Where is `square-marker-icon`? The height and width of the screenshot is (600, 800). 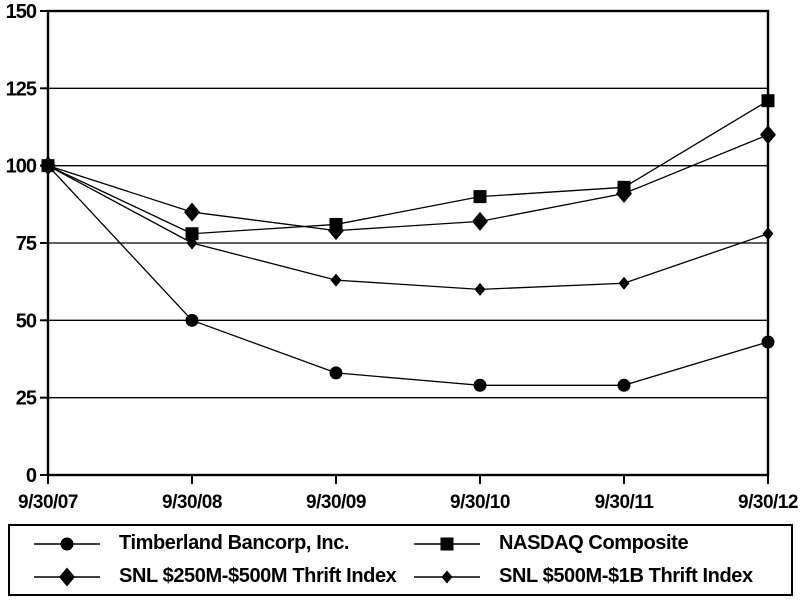 square-marker-icon is located at coordinates (447, 543).